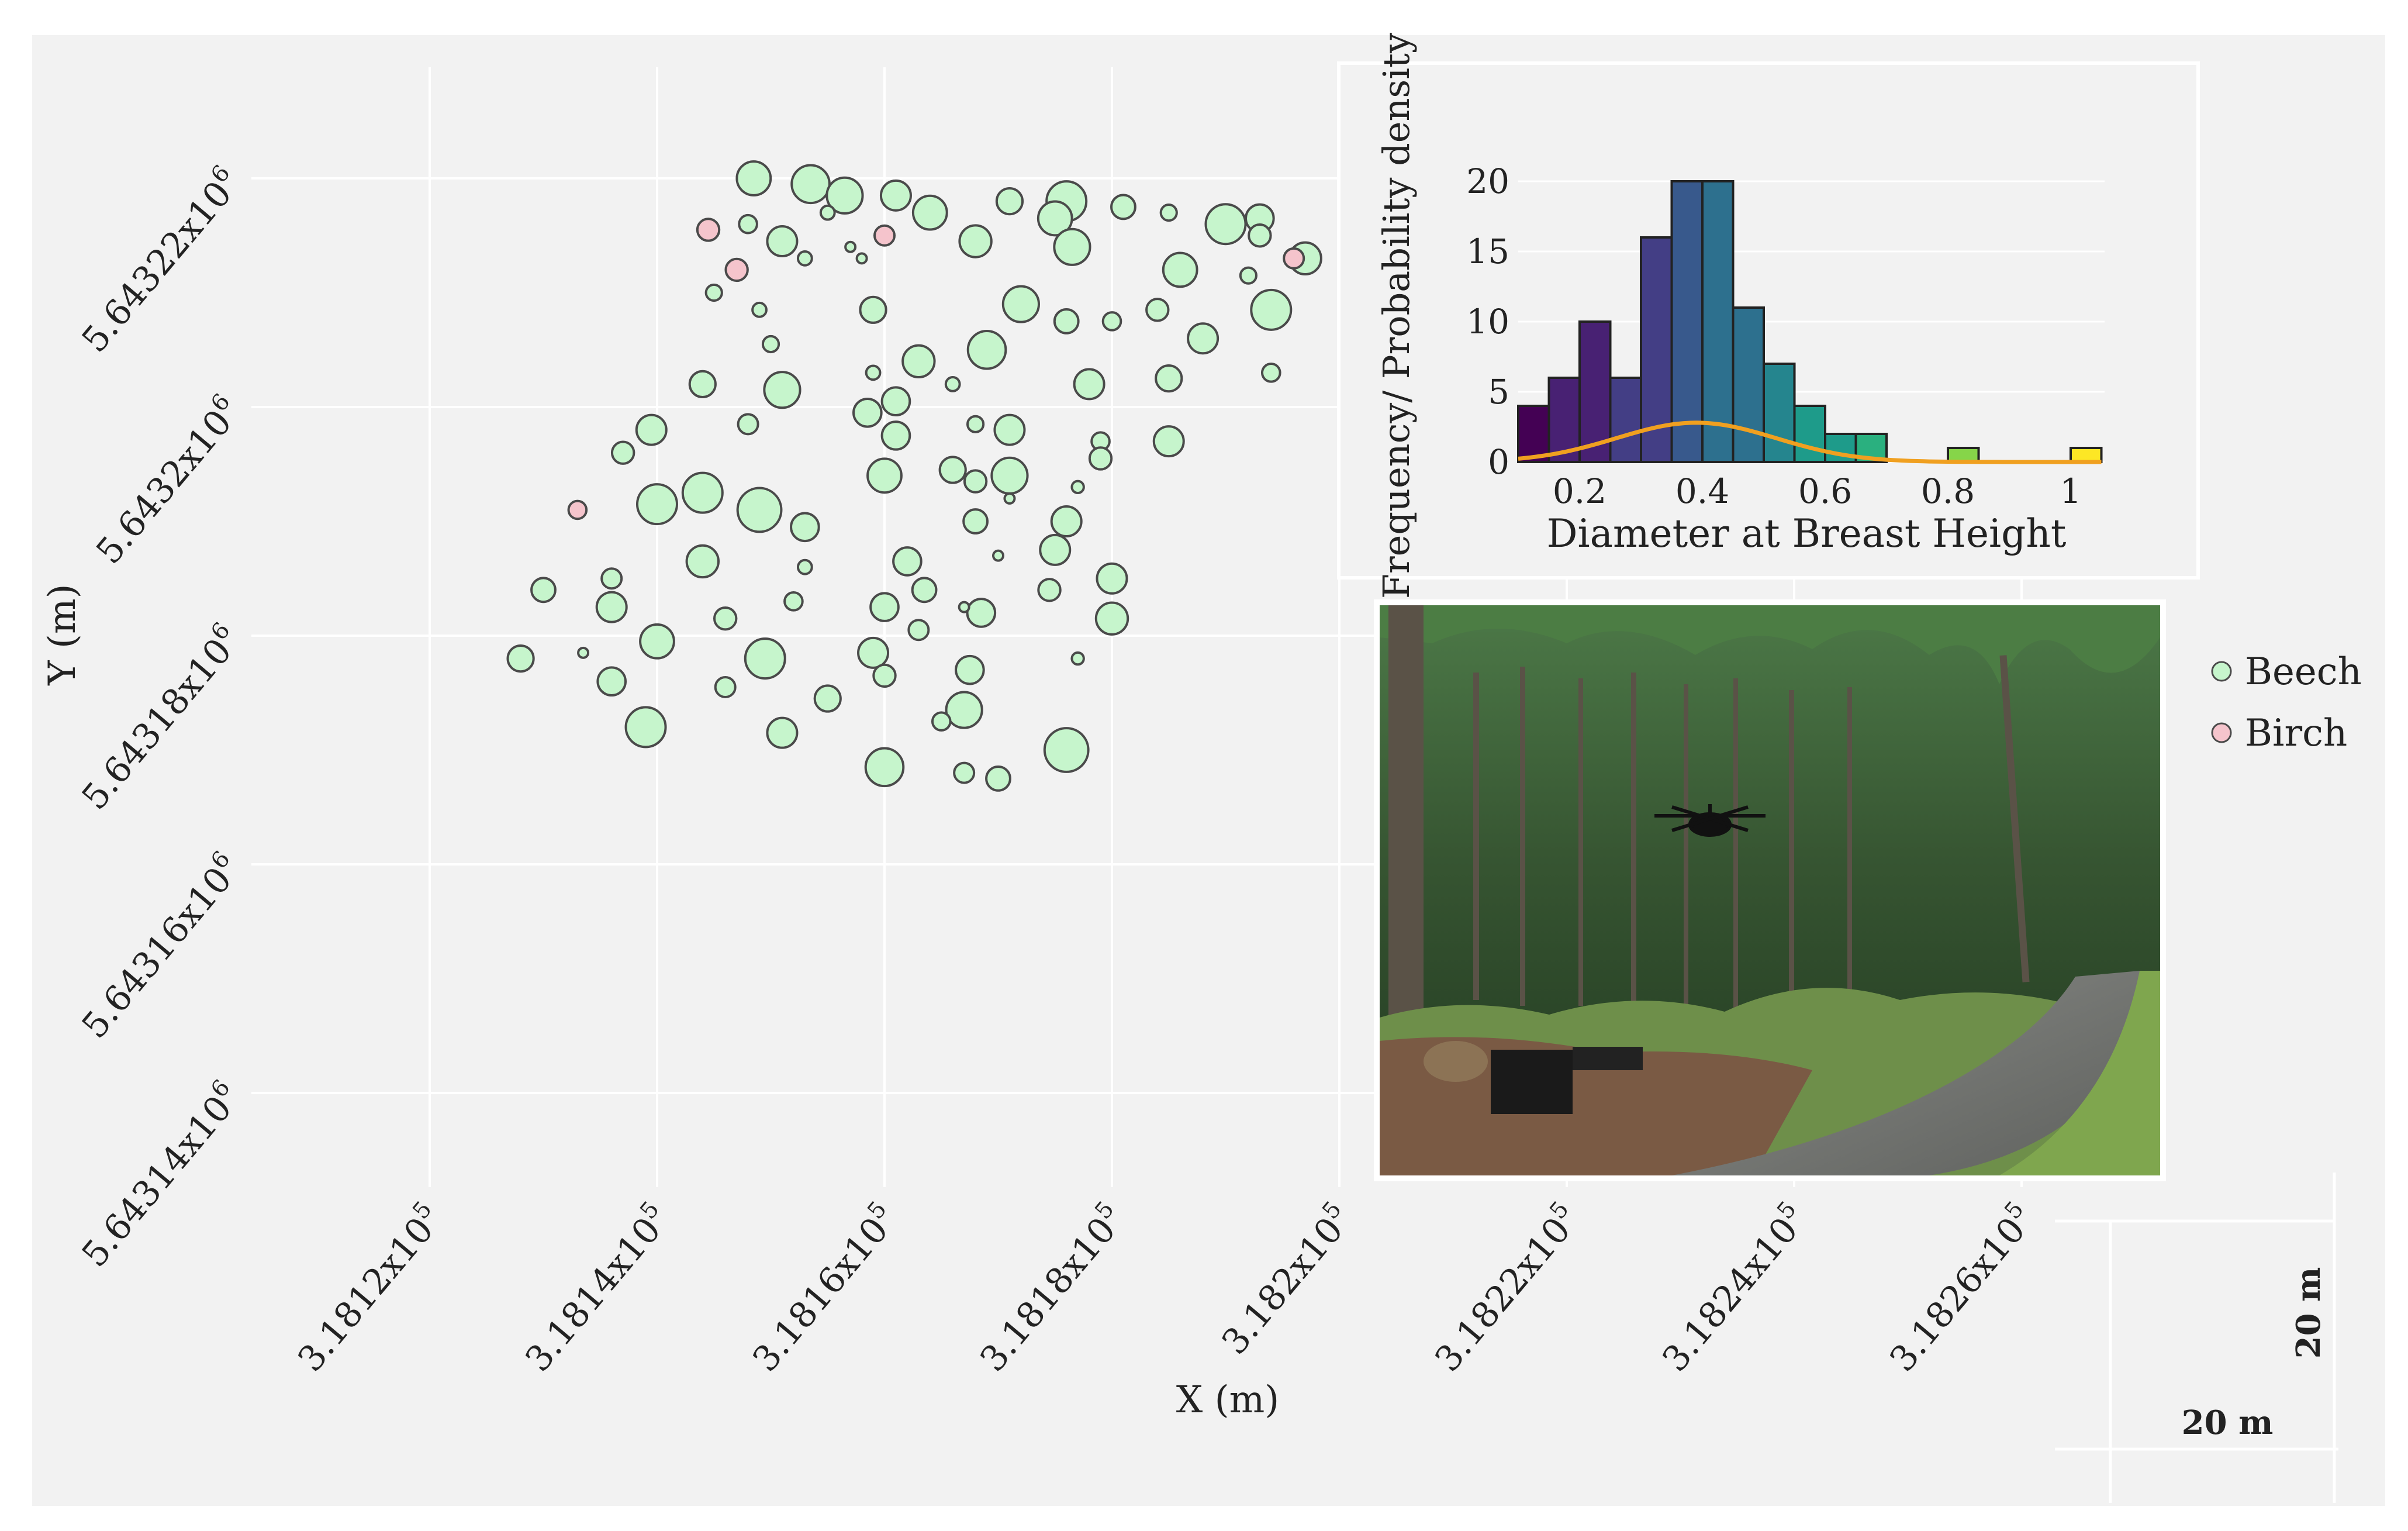 This screenshot has width=2408, height=1531. What do you see at coordinates (2221, 672) in the screenshot?
I see `legend-beech-marker` at bounding box center [2221, 672].